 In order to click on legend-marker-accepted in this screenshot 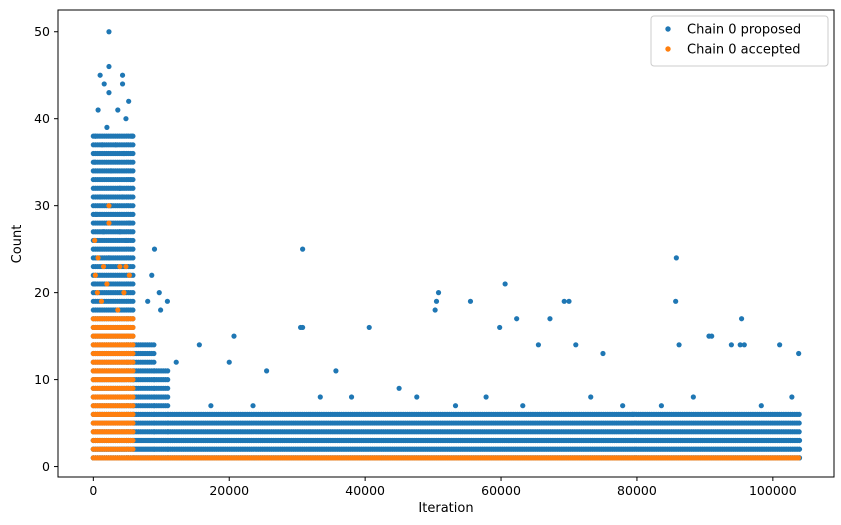, I will do `click(668, 49)`.